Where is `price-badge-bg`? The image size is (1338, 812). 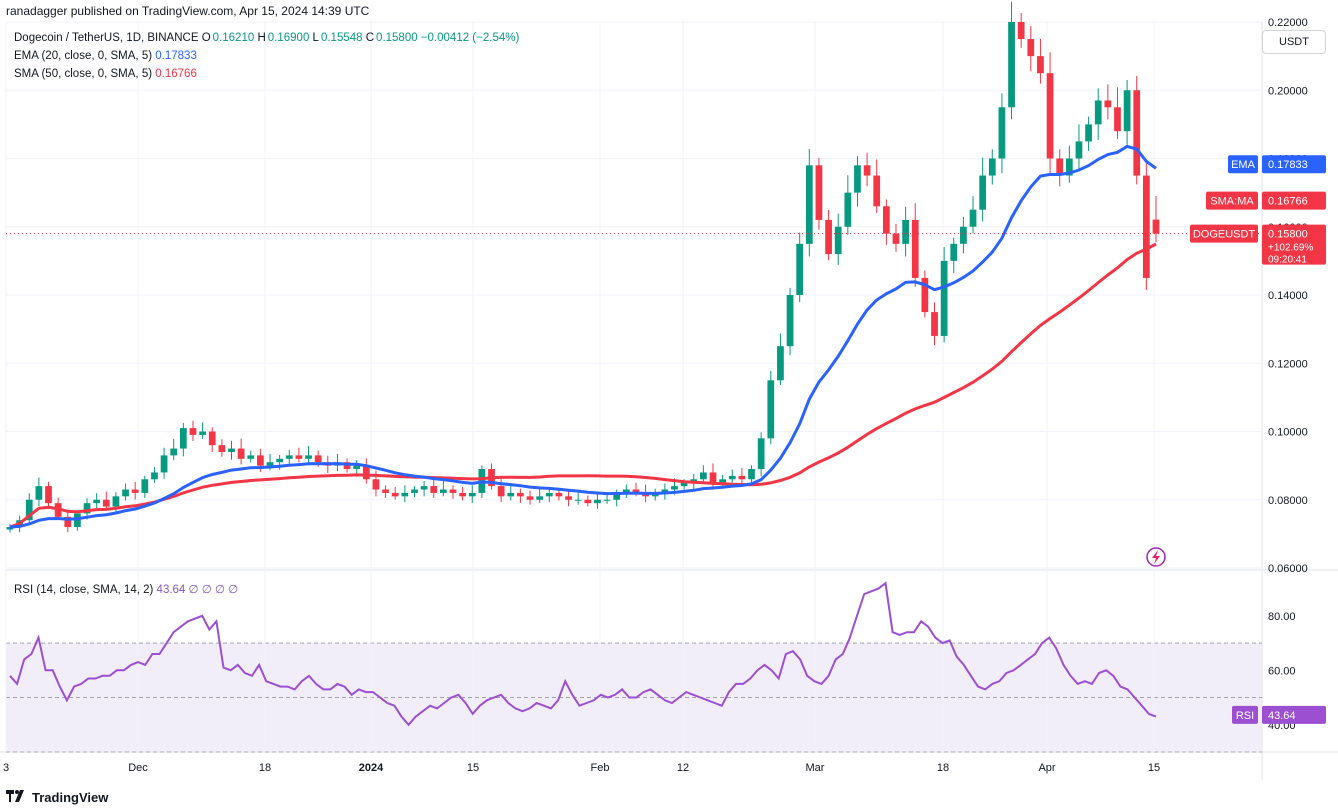 price-badge-bg is located at coordinates (1294, 244).